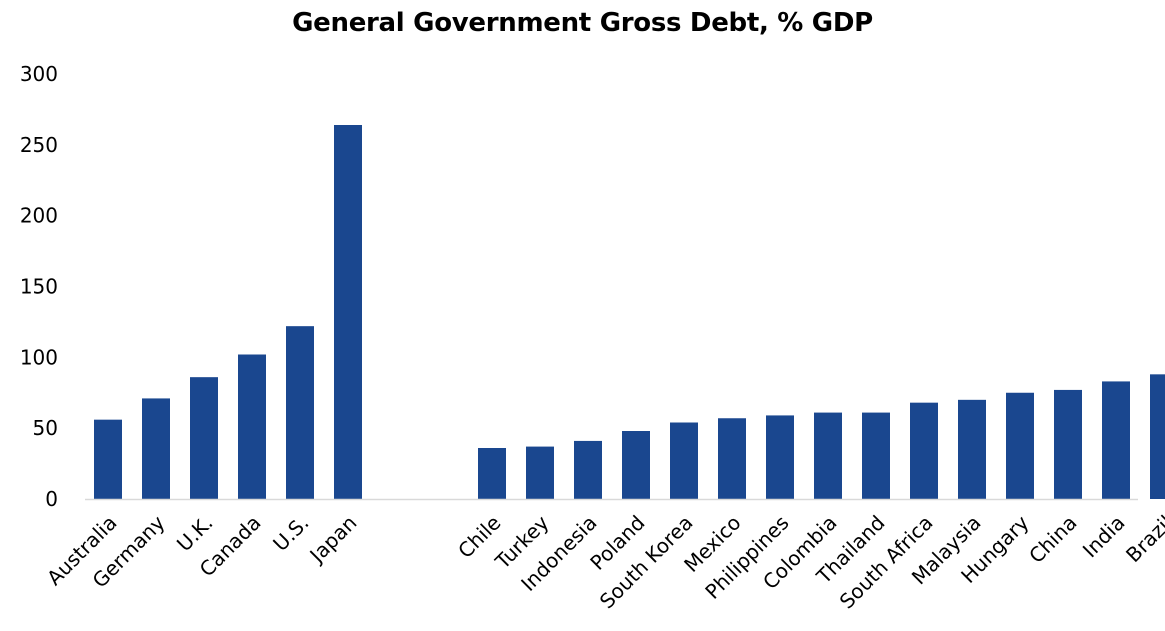  Describe the element at coordinates (1143, 539) in the screenshot. I see `category-label: Brazil` at that location.